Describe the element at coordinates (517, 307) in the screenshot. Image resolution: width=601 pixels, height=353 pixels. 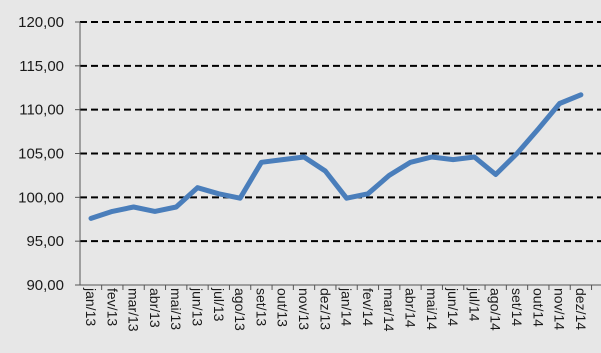
I see `x-tick-label: set/14` at that location.